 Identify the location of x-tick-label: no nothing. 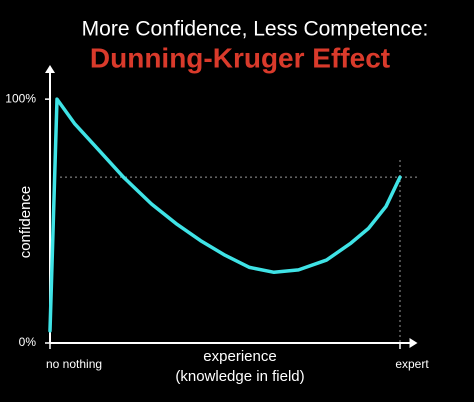
(74, 364).